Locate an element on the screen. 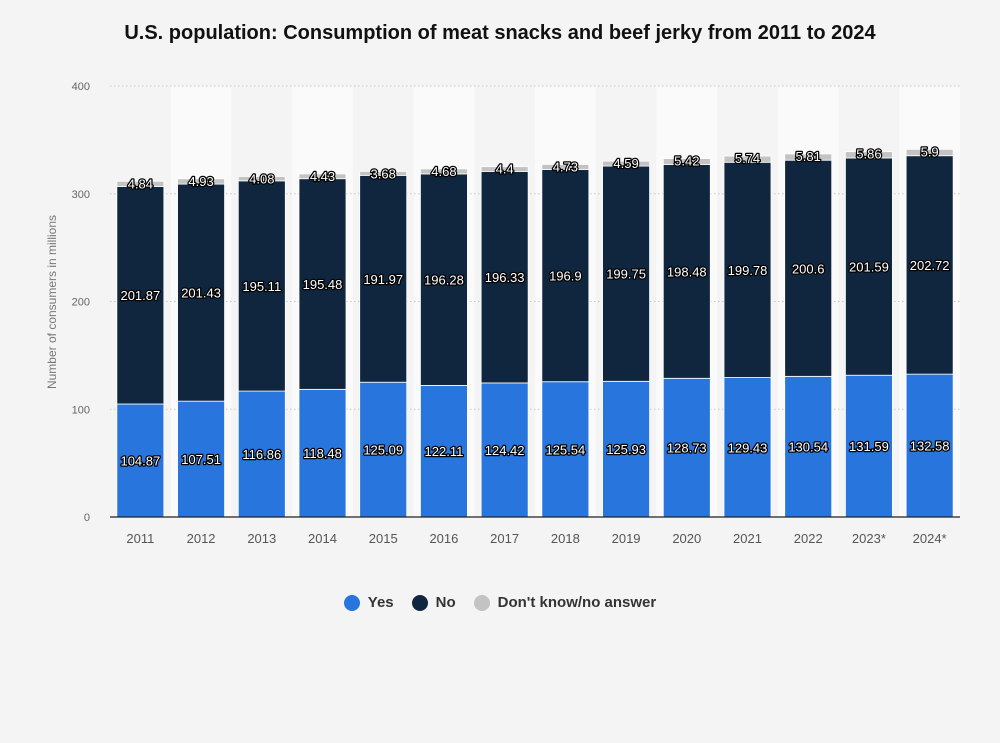 This screenshot has width=1000, height=743. x-tick-label: 2014 is located at coordinates (322, 538).